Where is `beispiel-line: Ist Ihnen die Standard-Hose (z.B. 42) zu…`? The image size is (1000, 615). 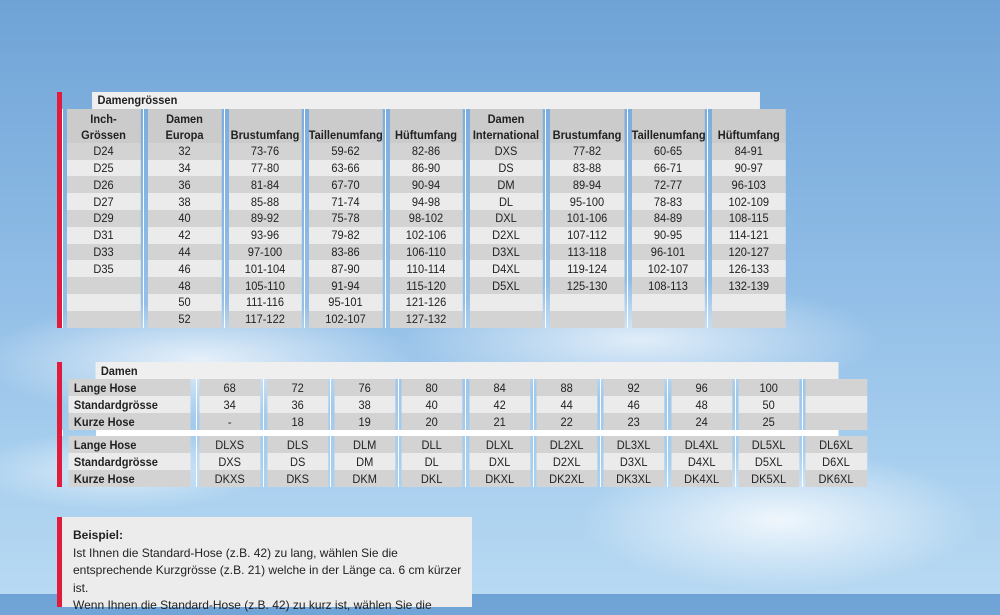 beispiel-line: Ist Ihnen die Standard-Hose (z.B. 42) zu… is located at coordinates (235, 552).